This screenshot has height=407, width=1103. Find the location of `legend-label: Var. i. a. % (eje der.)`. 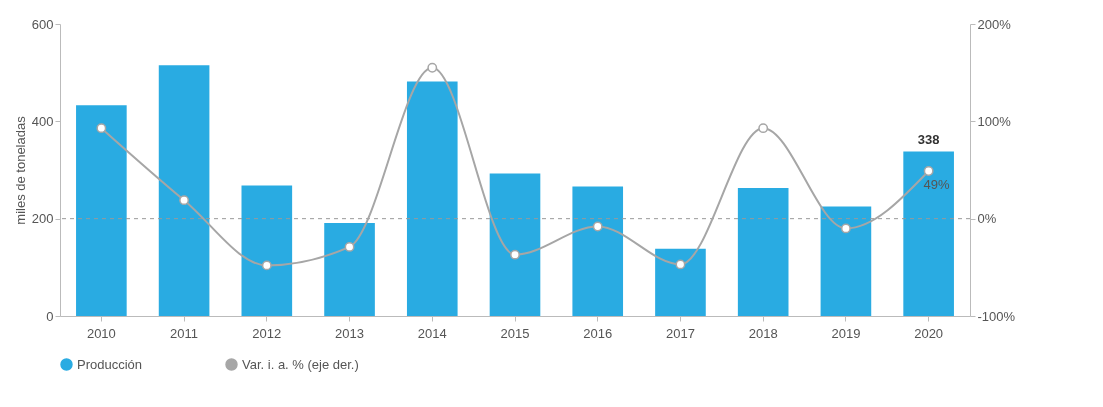

legend-label: Var. i. a. % (eje der.) is located at coordinates (300, 364).